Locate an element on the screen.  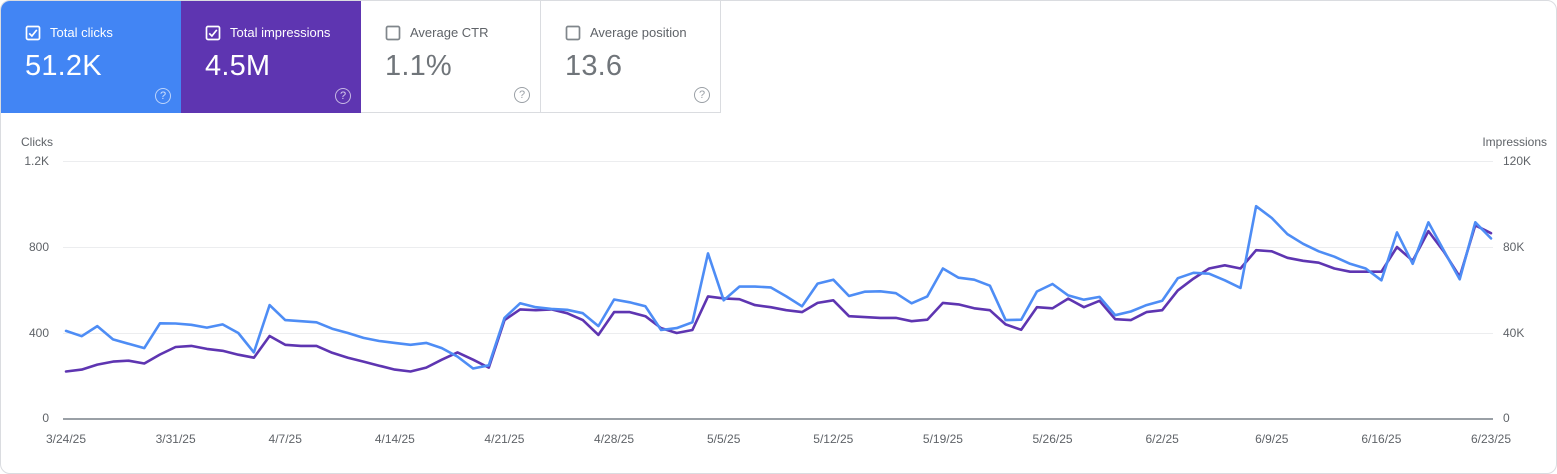
x-axis-tick: 4/21/25 is located at coordinates (504, 439).